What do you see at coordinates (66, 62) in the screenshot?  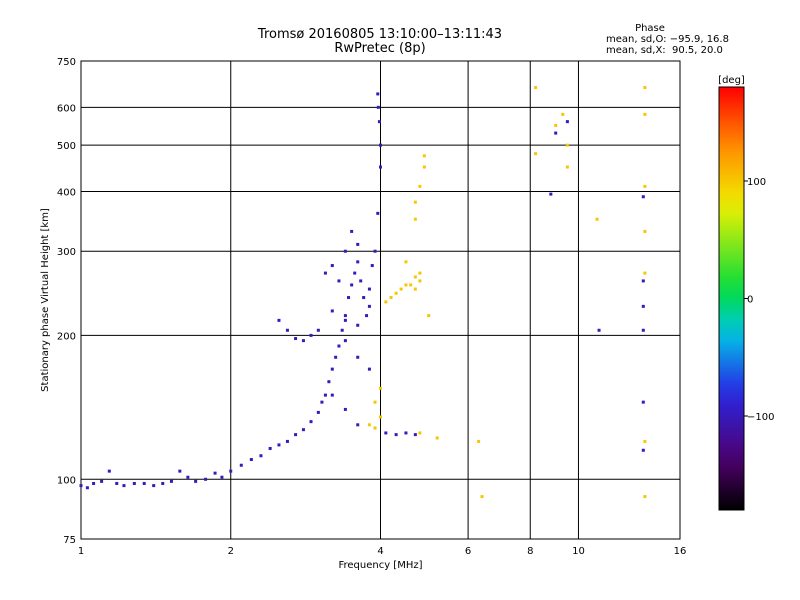 I see `y-tick-label: 750` at bounding box center [66, 62].